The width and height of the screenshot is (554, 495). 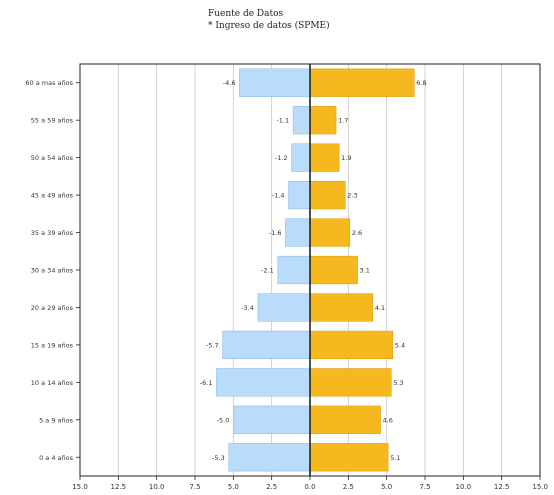 I want to click on data-label-right: 1.7, so click(x=343, y=121).